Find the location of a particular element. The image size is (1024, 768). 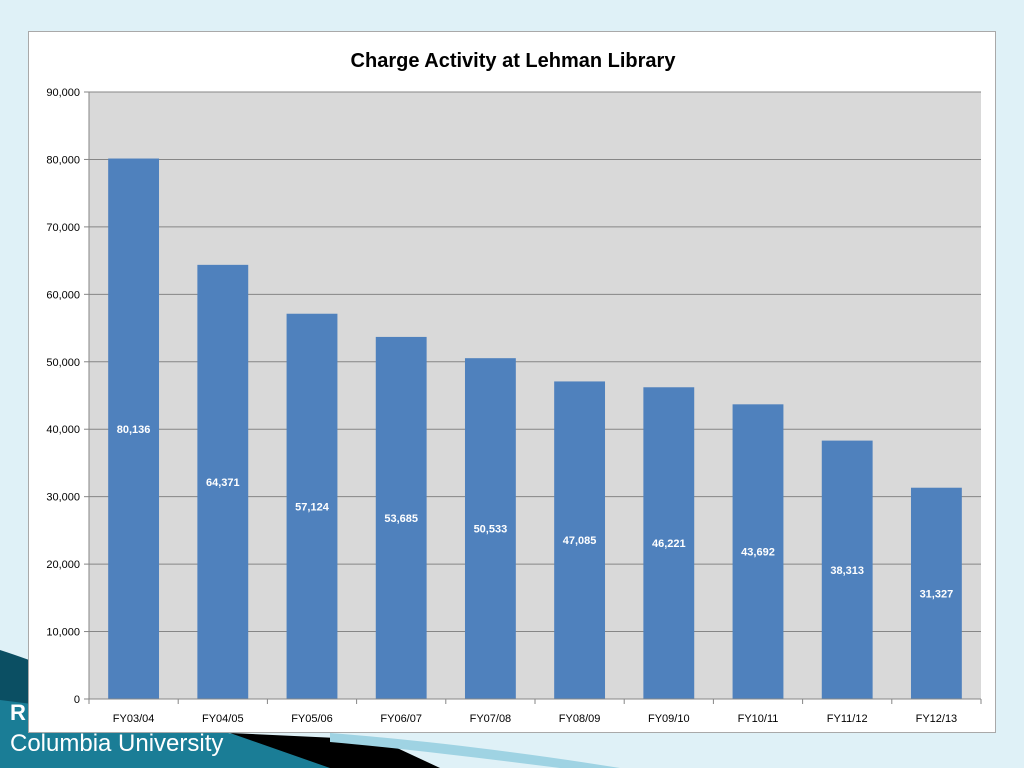

y-tick-label: 10,000 is located at coordinates (63, 633).